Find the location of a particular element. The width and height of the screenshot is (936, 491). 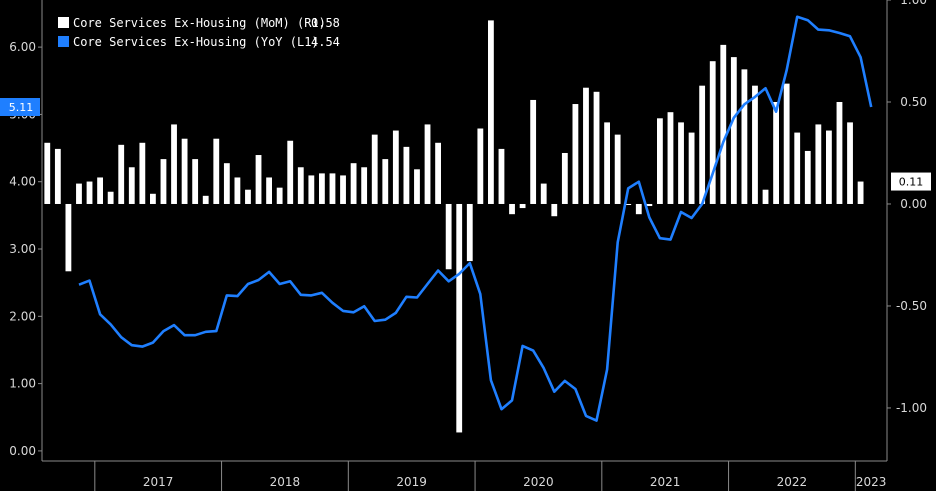

legend-swatch-yoy is located at coordinates (63, 41).